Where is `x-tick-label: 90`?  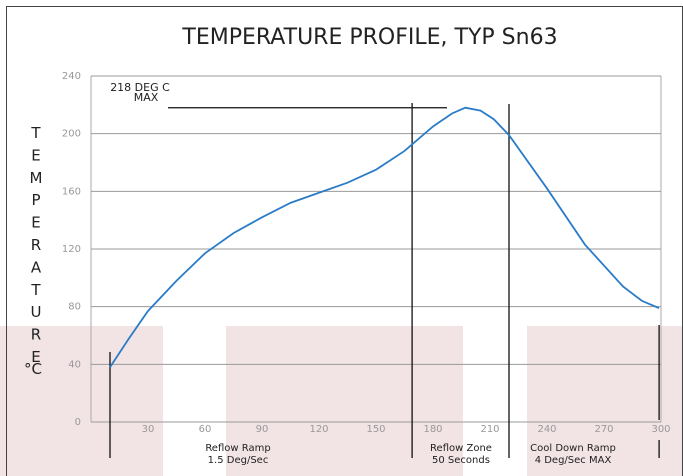 x-tick-label: 90 is located at coordinates (262, 429).